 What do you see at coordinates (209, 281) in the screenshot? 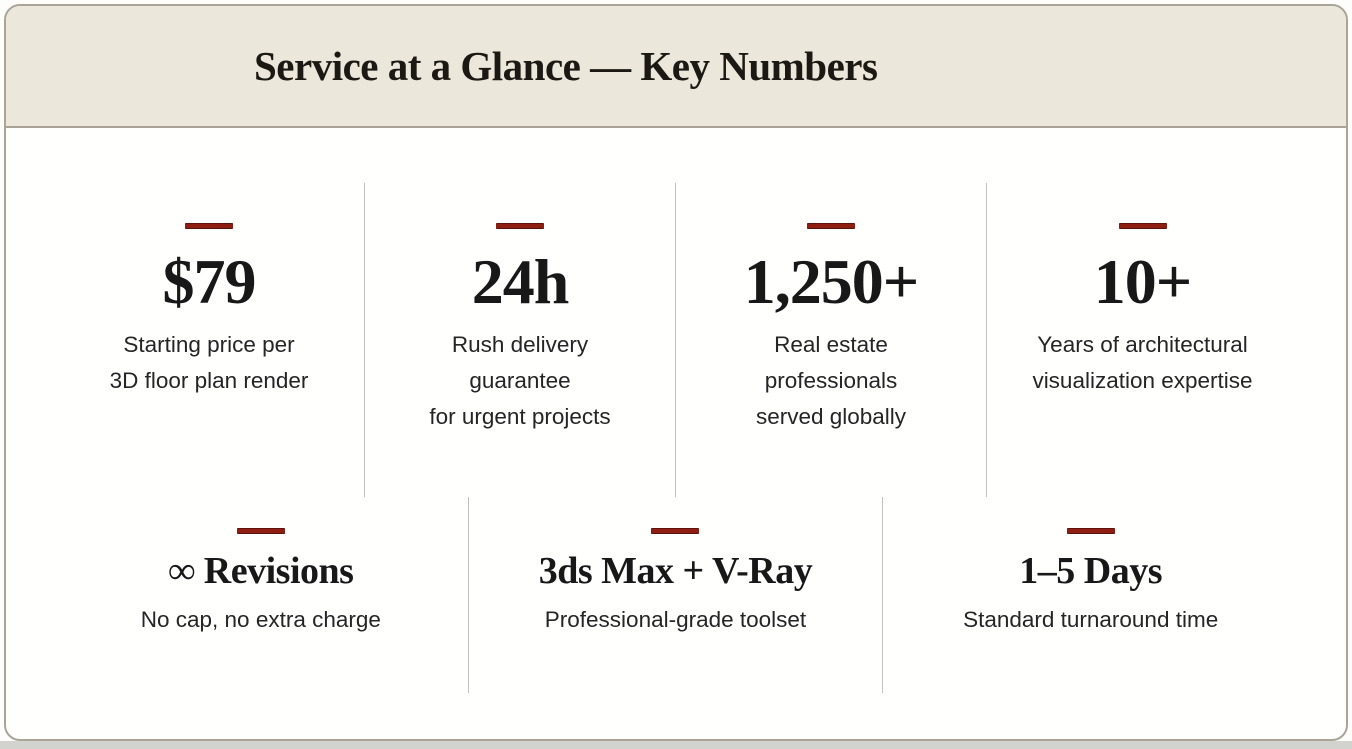
I see `stat-value: $79` at bounding box center [209, 281].